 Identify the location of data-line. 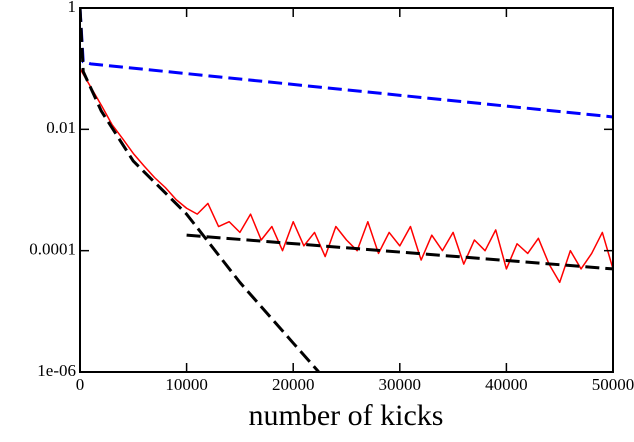
(399, 252).